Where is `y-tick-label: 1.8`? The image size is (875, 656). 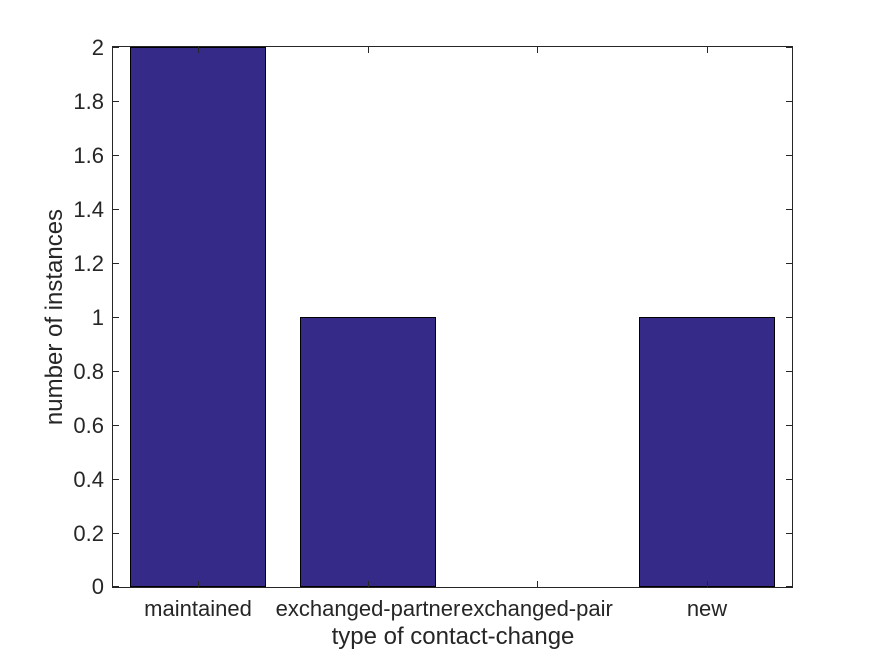
y-tick-label: 1.8 is located at coordinates (88, 101).